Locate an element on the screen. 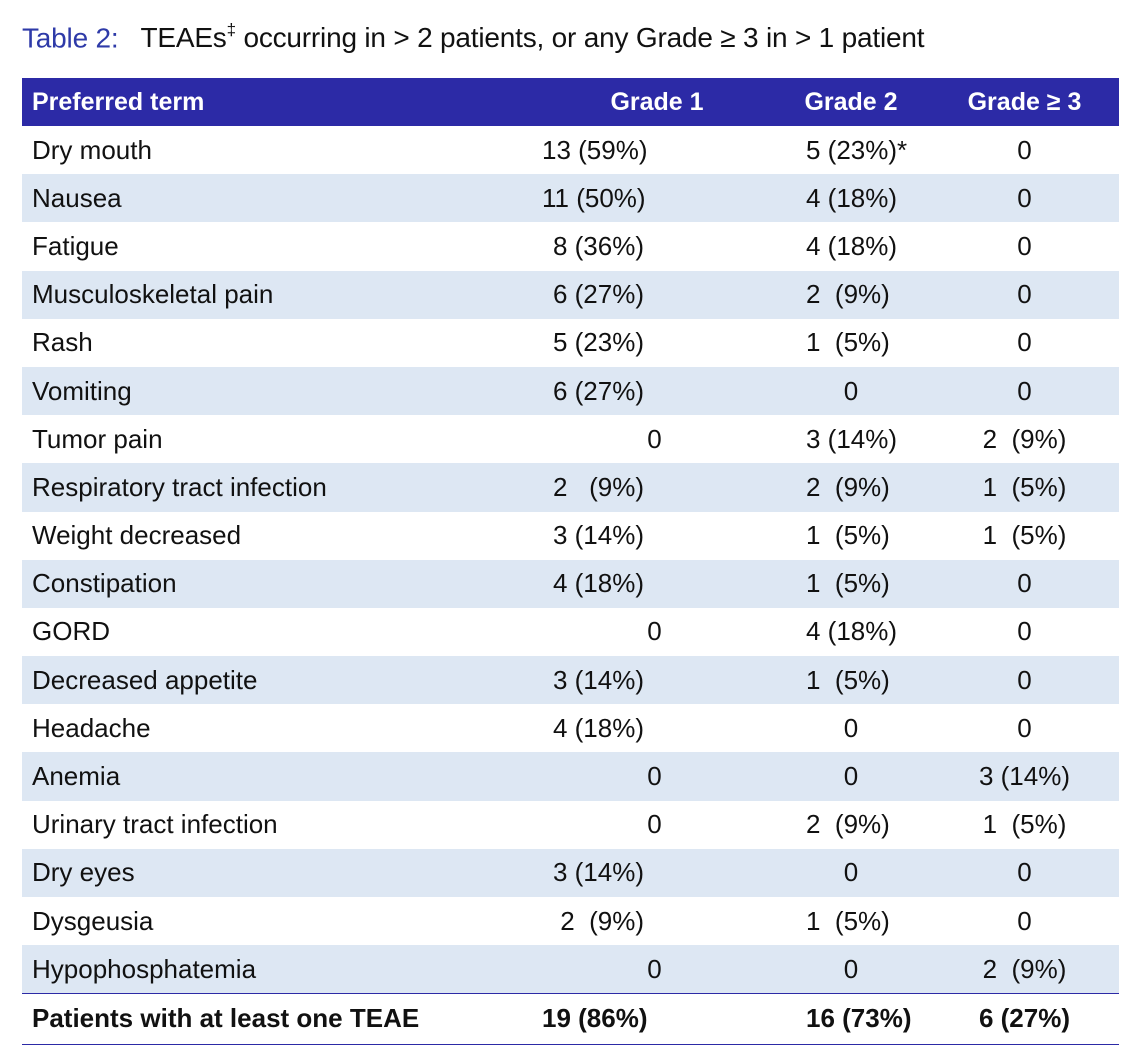 Image resolution: width=1132 pixels, height=1048 pixels. term-cell: Rash is located at coordinates (62, 342).